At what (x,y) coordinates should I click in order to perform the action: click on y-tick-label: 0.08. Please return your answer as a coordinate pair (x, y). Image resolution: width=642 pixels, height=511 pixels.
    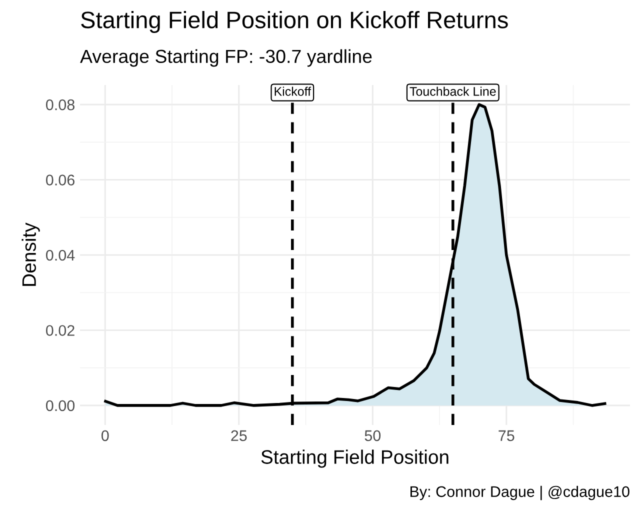
    Looking at the image, I should click on (60, 104).